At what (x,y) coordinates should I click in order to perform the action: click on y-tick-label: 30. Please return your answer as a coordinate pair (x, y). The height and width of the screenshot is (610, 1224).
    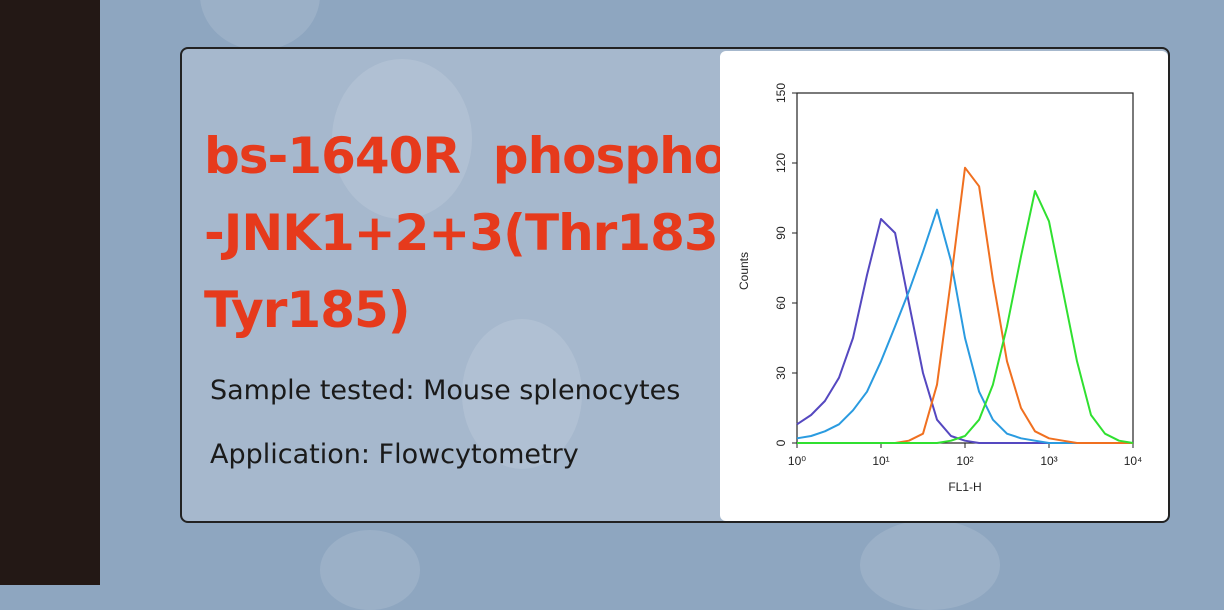
    Looking at the image, I should click on (781, 373).